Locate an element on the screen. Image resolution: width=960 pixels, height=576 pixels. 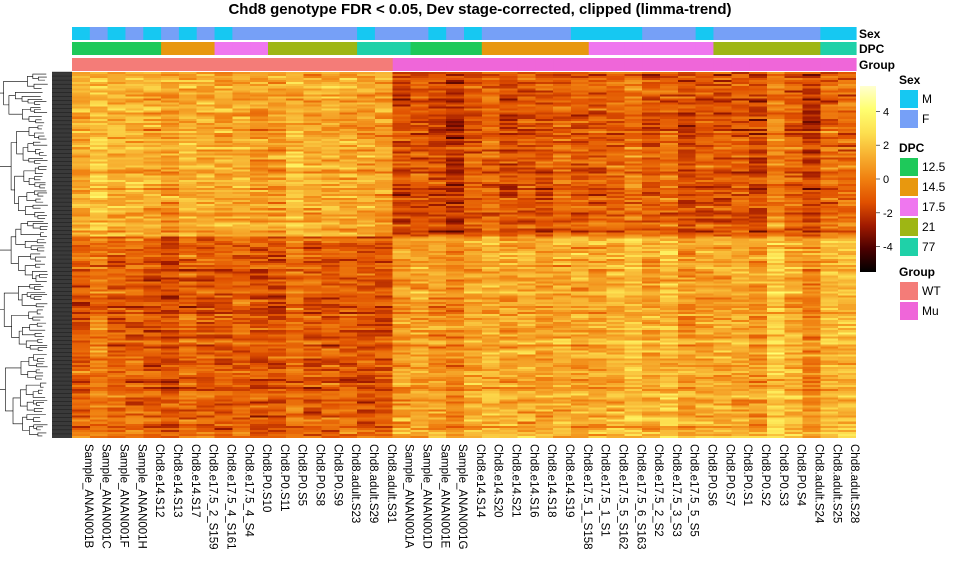
color-key-tick-label: -2 is located at coordinates (888, 214).